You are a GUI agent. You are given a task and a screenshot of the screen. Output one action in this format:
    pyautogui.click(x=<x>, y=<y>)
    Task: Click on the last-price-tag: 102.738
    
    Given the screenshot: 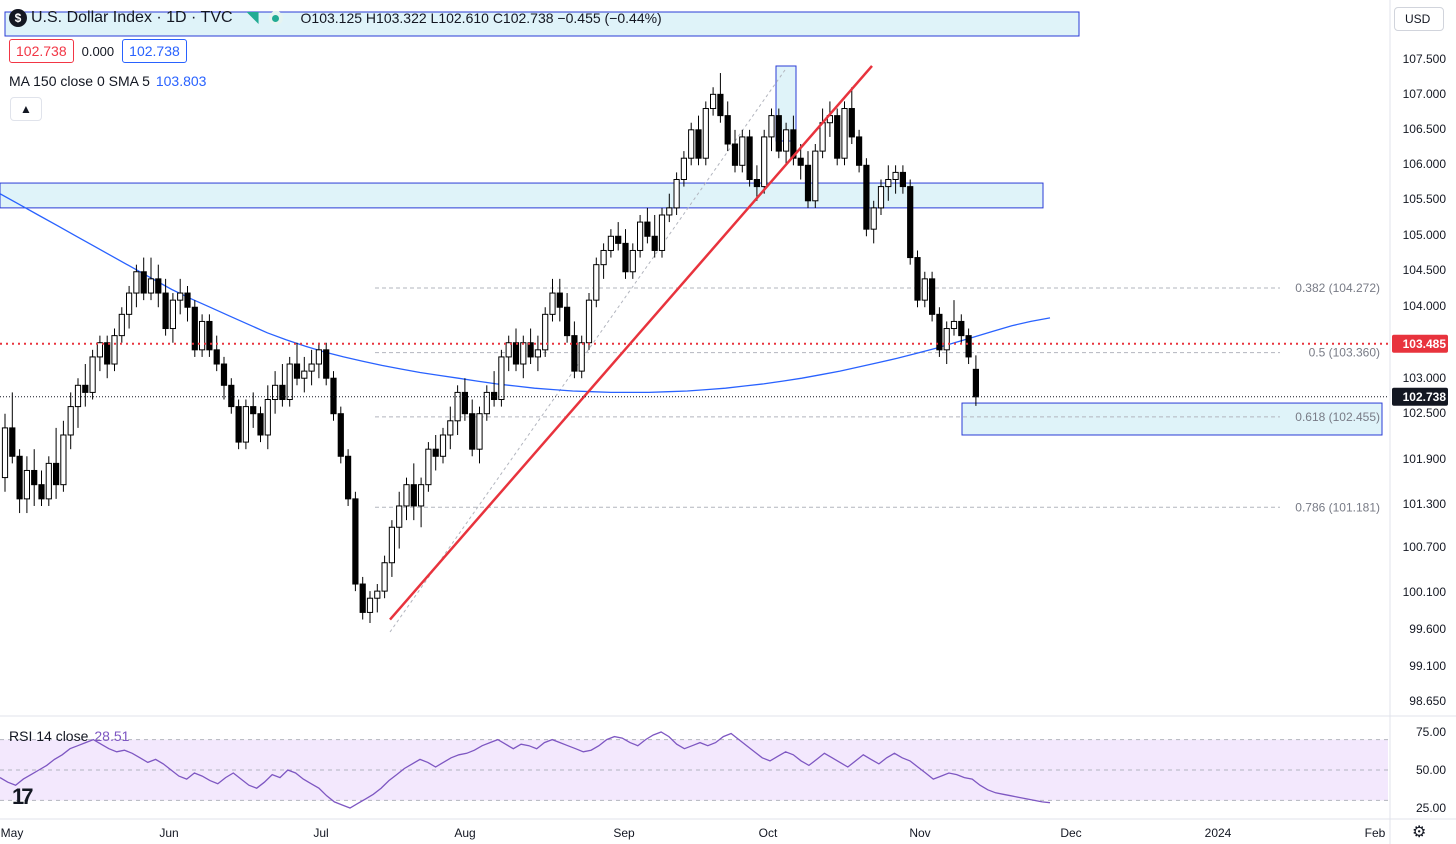 What is the action you would take?
    pyautogui.click(x=1420, y=396)
    